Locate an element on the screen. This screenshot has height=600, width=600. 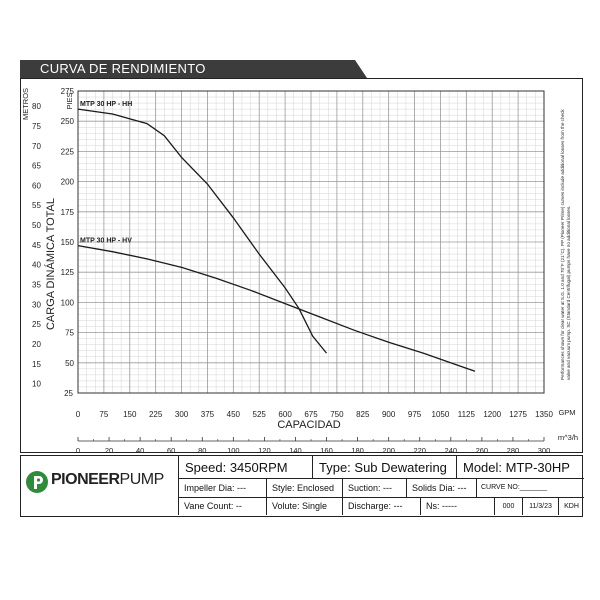
x-tick-label: 675 is located at coordinates (311, 414).